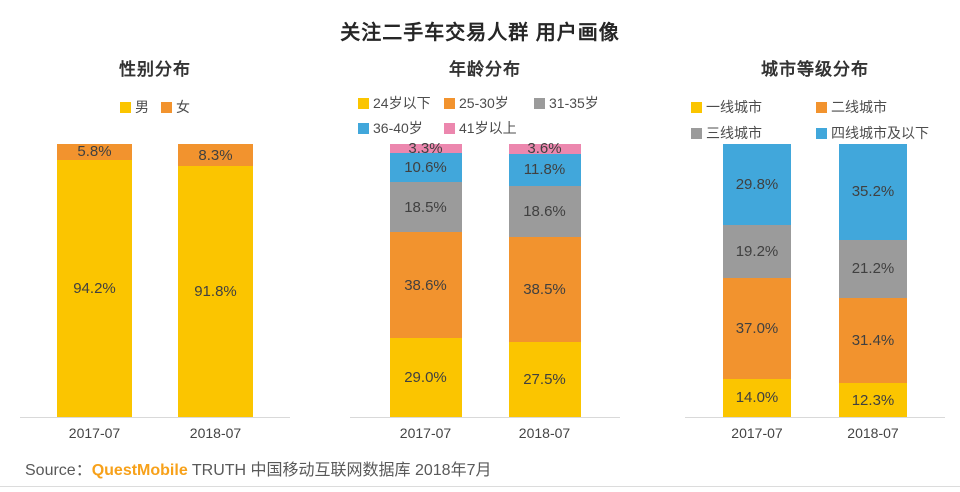 This screenshot has height=492, width=960. I want to click on source-brand: QuestMobile, so click(139, 470).